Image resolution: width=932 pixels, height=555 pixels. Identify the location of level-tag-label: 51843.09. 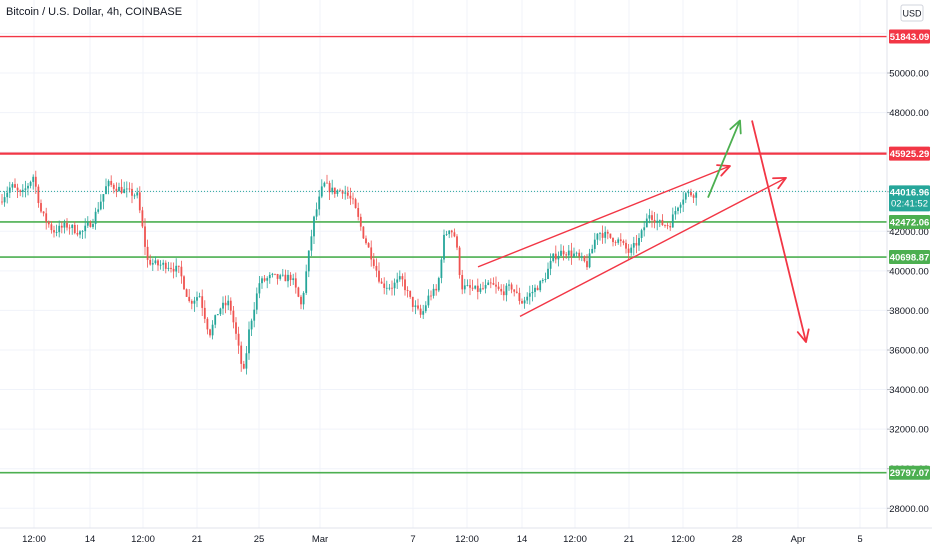
(910, 37).